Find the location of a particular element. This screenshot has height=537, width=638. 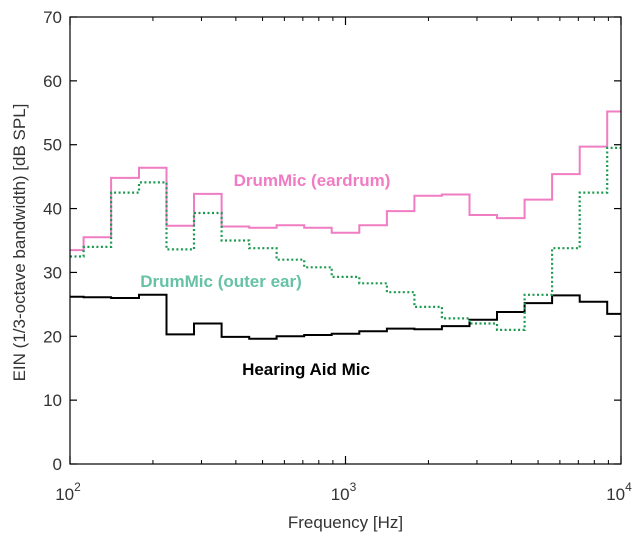

series-line is located at coordinates (345, 316).